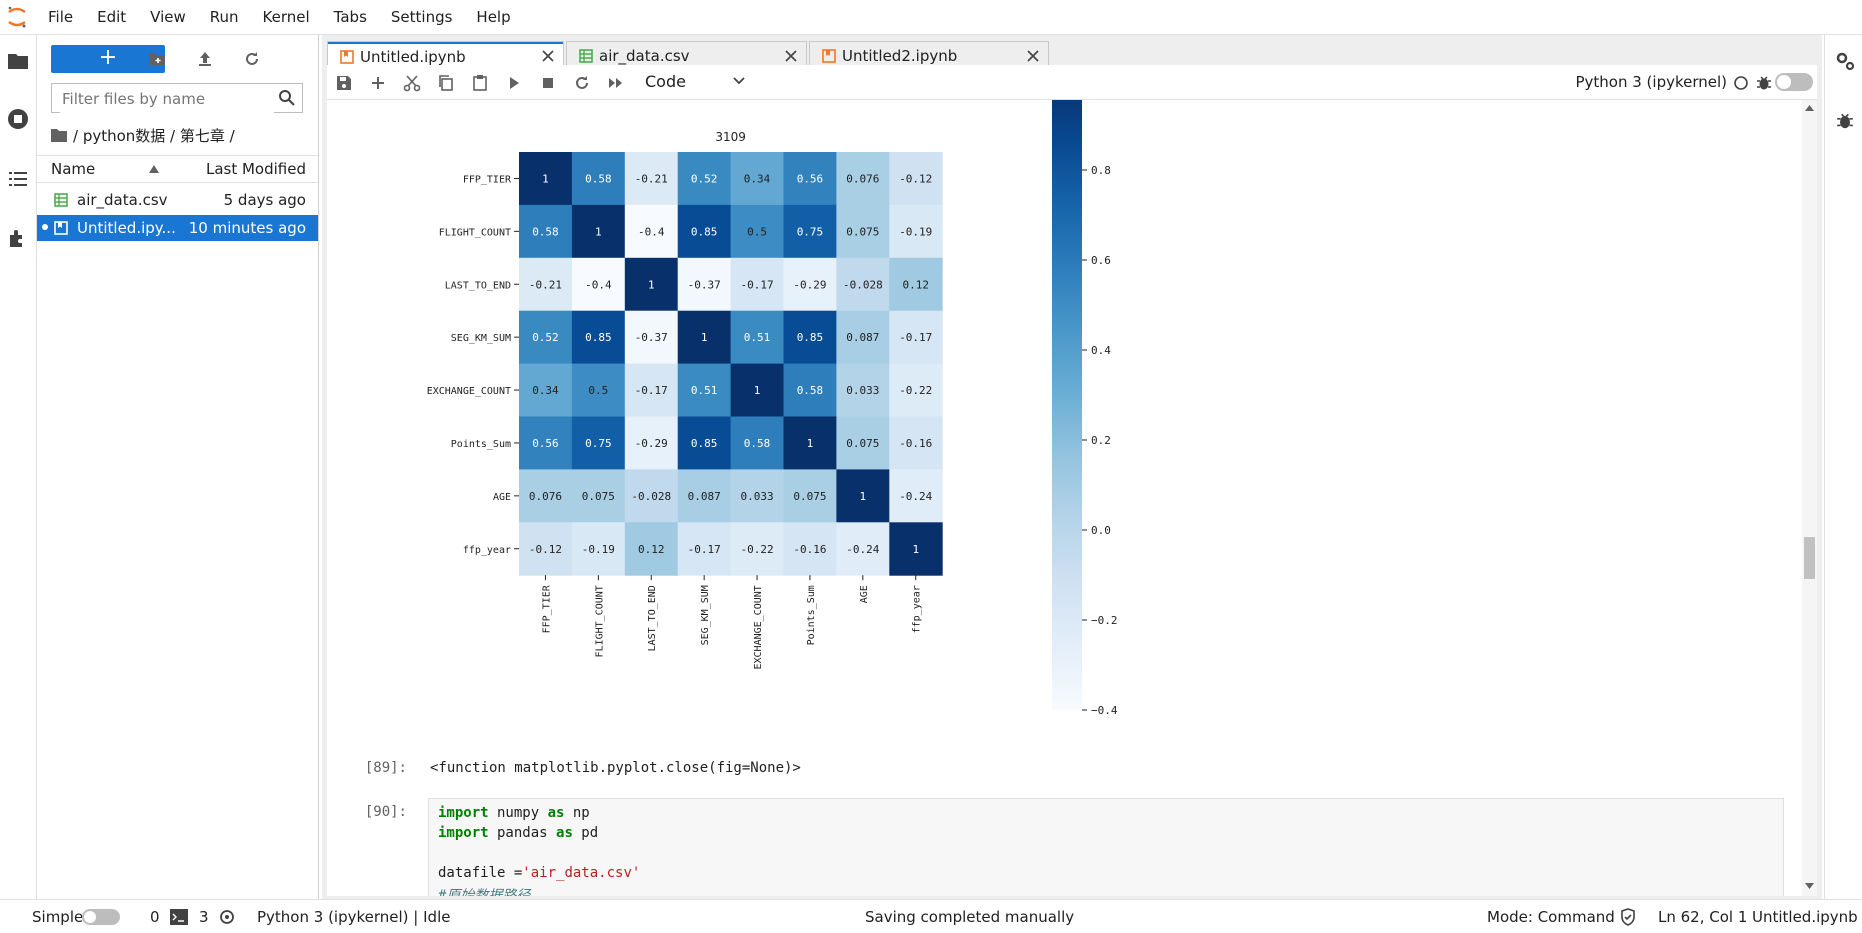  I want to click on code-token: datafile =, so click(480, 873).